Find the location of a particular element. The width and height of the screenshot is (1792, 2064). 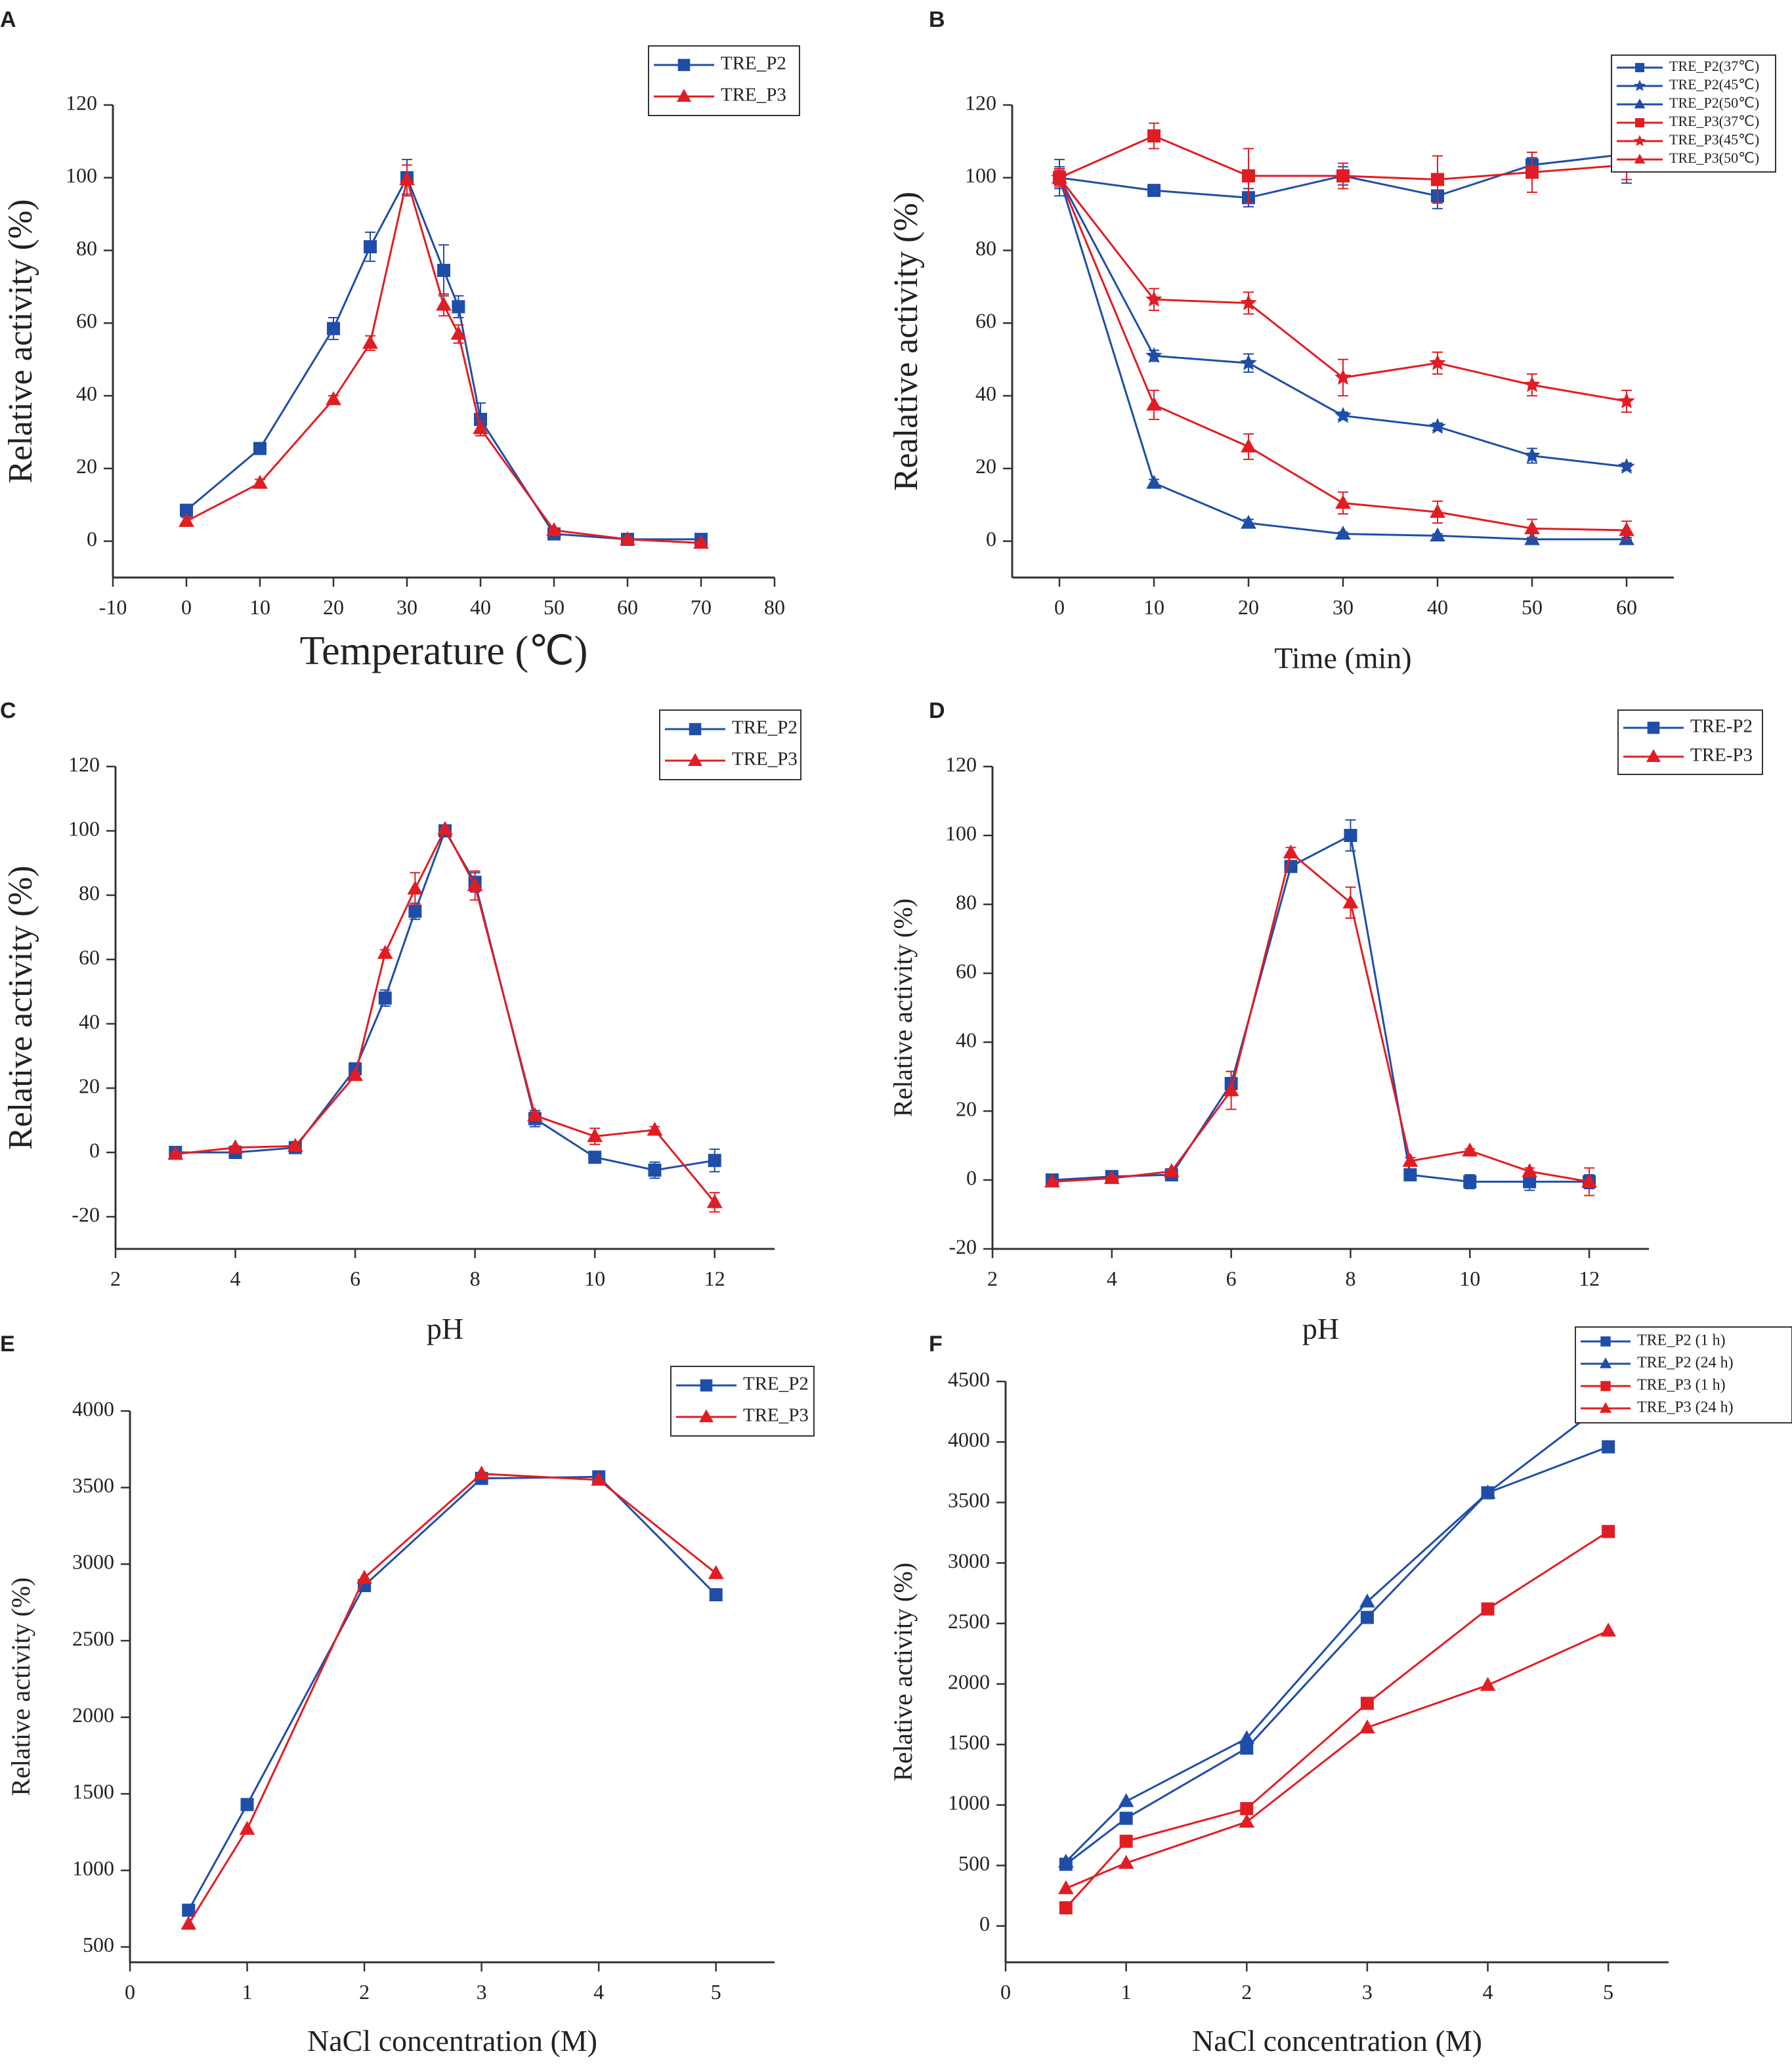

series-tre-p3 is located at coordinates (452, 1698).